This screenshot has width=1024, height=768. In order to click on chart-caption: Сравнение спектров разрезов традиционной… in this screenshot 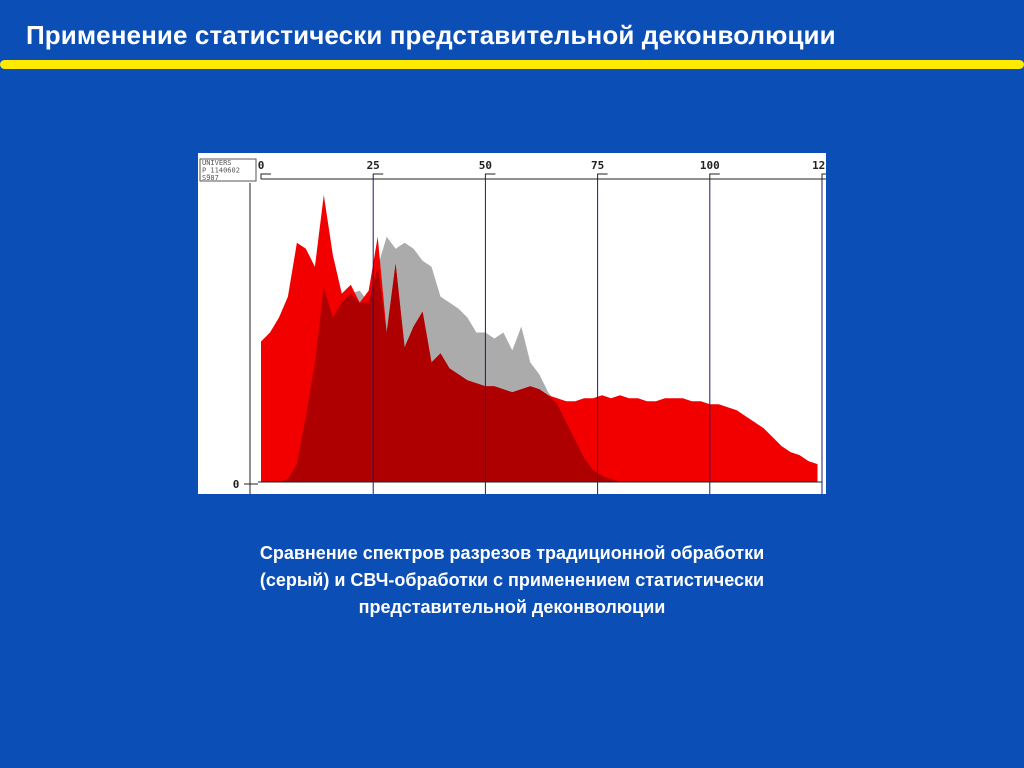, I will do `click(512, 580)`.